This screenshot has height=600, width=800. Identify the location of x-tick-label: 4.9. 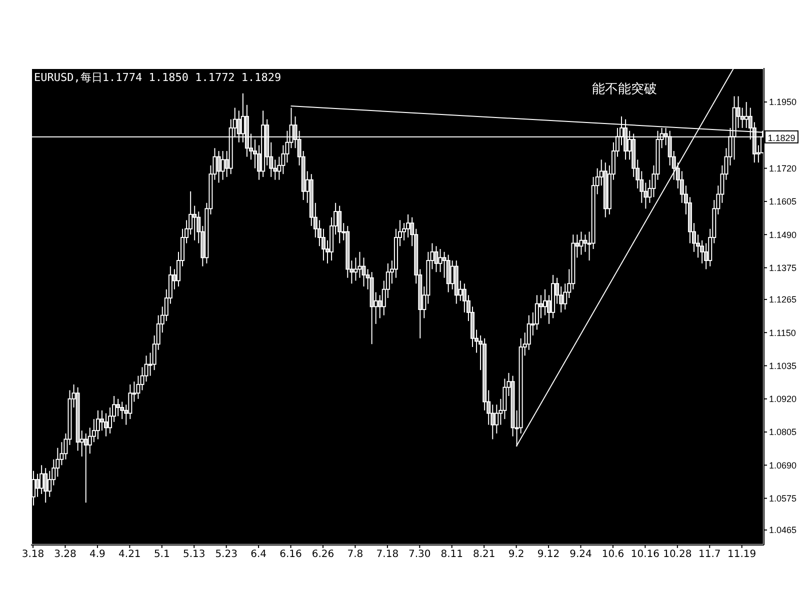
(98, 554).